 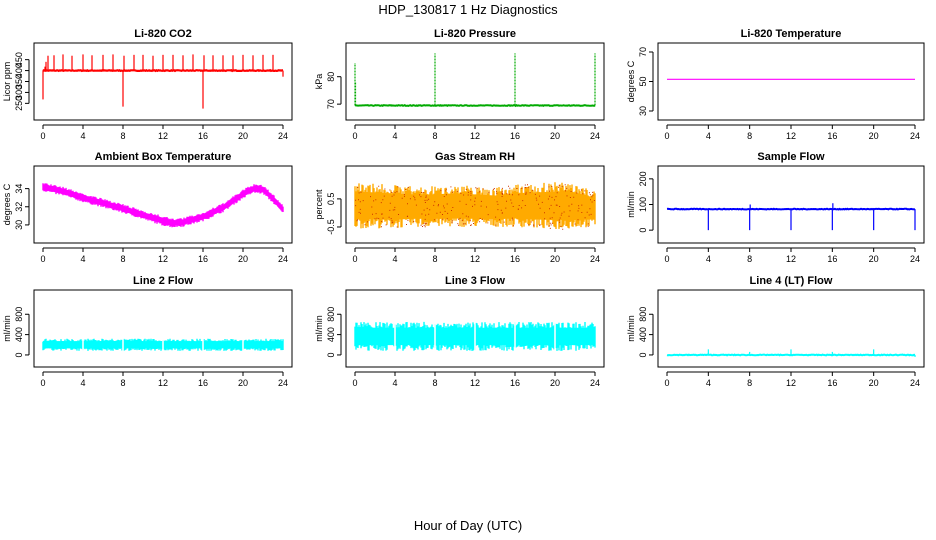 What do you see at coordinates (475, 157) in the screenshot?
I see `panel-title: Gas Stream RH` at bounding box center [475, 157].